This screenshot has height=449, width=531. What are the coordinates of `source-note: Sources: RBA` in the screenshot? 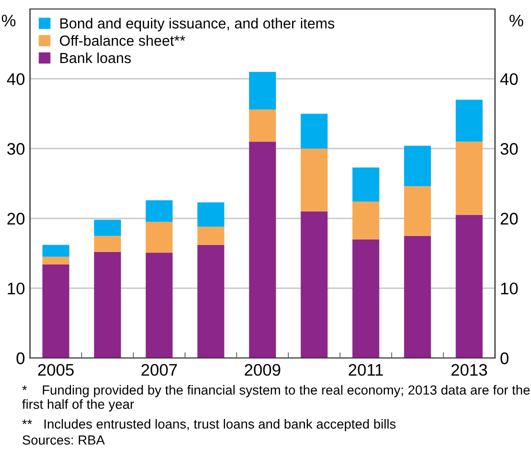 It's located at (63, 440).